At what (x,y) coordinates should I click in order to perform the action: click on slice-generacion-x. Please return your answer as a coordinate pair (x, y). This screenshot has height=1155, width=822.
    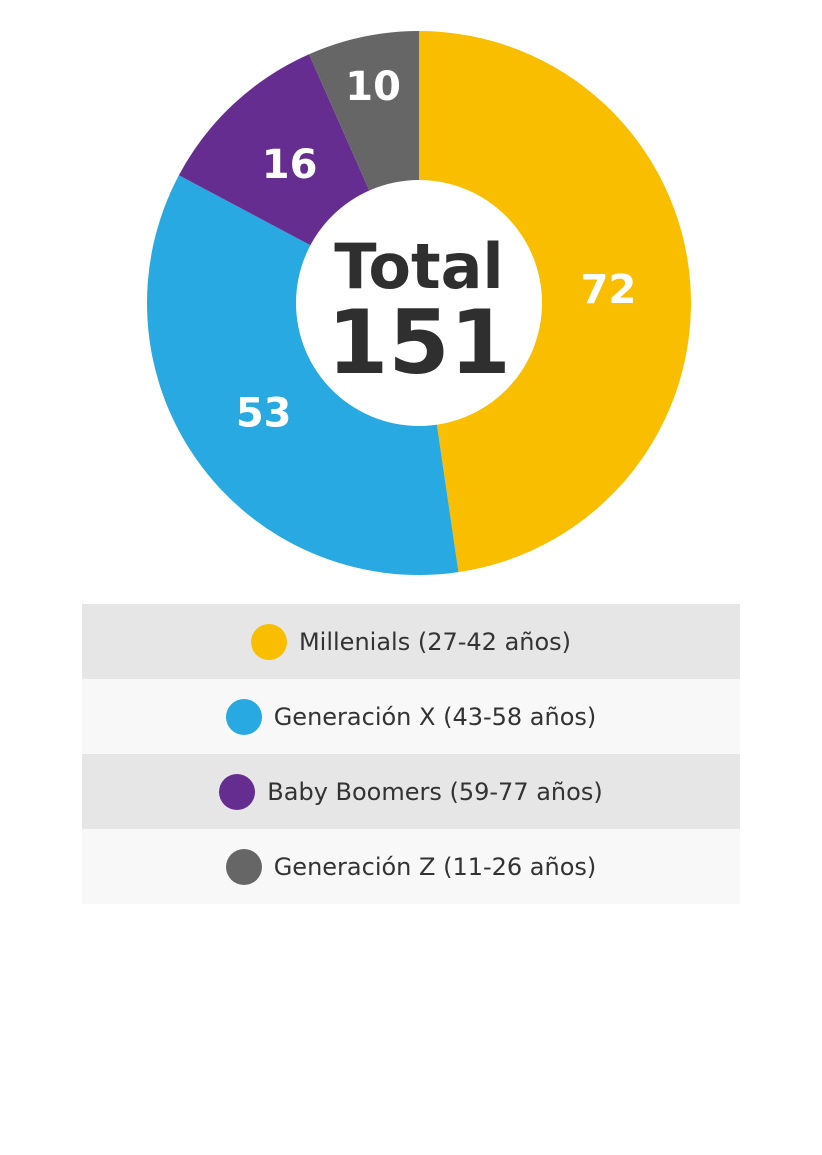
    Looking at the image, I should click on (302, 375).